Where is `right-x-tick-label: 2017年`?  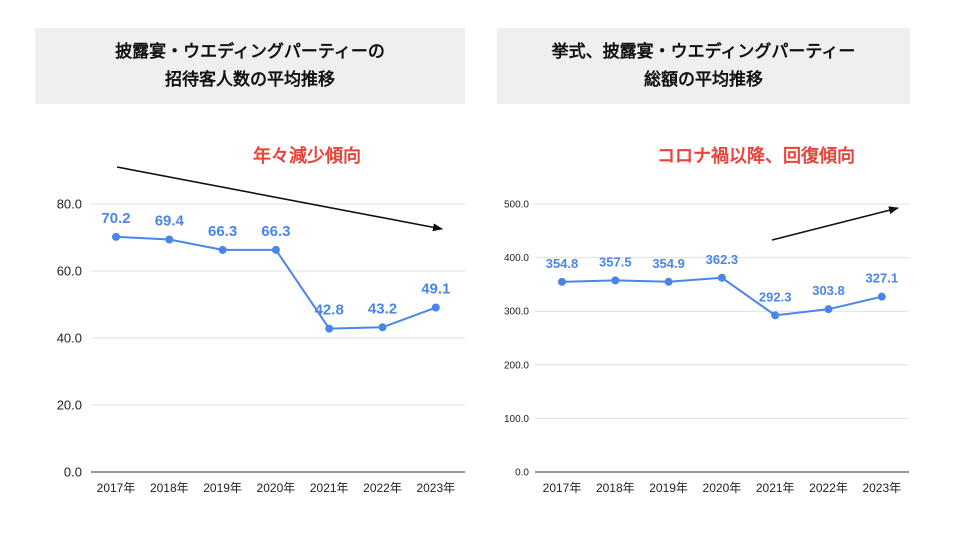
right-x-tick-label: 2017年 is located at coordinates (562, 488).